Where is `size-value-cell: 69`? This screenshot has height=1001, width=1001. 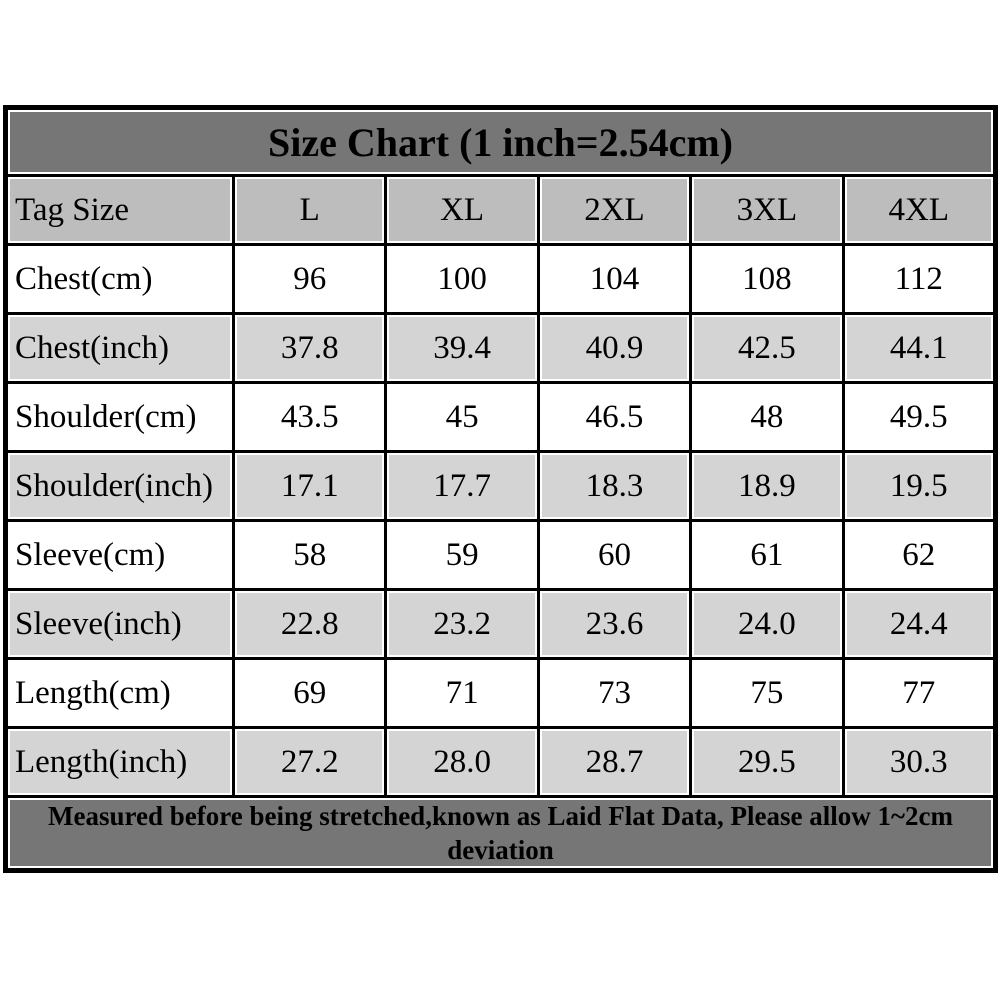 size-value-cell: 69 is located at coordinates (309, 693).